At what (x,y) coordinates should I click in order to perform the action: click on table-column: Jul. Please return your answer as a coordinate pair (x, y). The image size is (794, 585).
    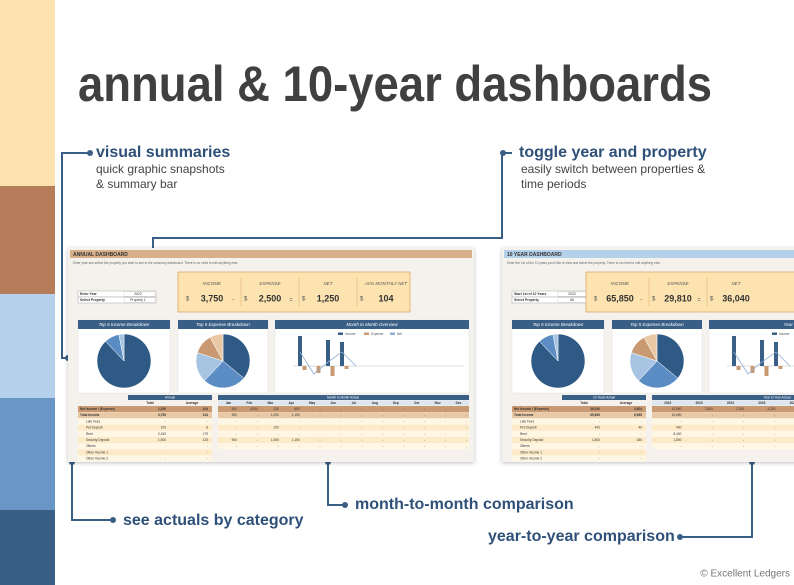
    Looking at the image, I should click on (354, 403).